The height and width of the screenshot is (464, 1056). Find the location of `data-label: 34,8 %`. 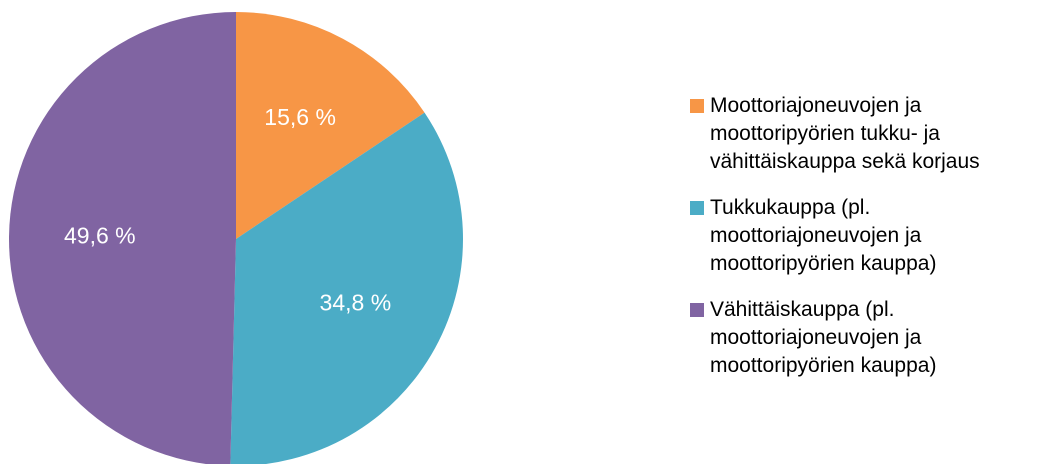

data-label: 34,8 % is located at coordinates (356, 303).